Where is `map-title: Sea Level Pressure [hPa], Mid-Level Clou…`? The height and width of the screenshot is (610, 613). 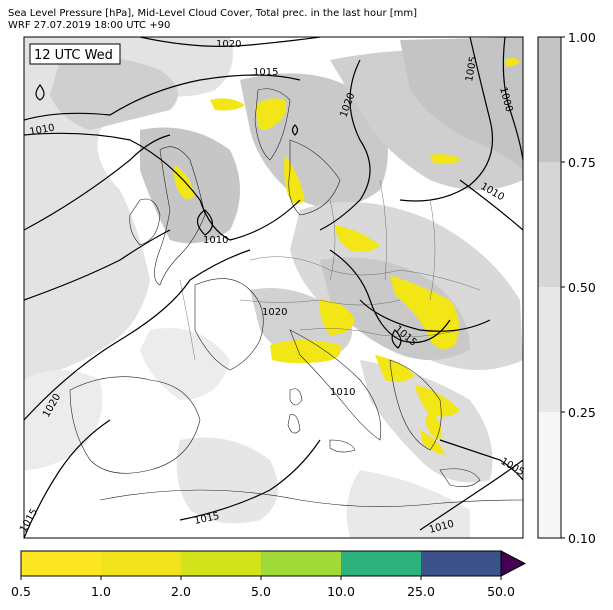 map-title: Sea Level Pressure [hPa], Mid-Level Clou… is located at coordinates (213, 13).